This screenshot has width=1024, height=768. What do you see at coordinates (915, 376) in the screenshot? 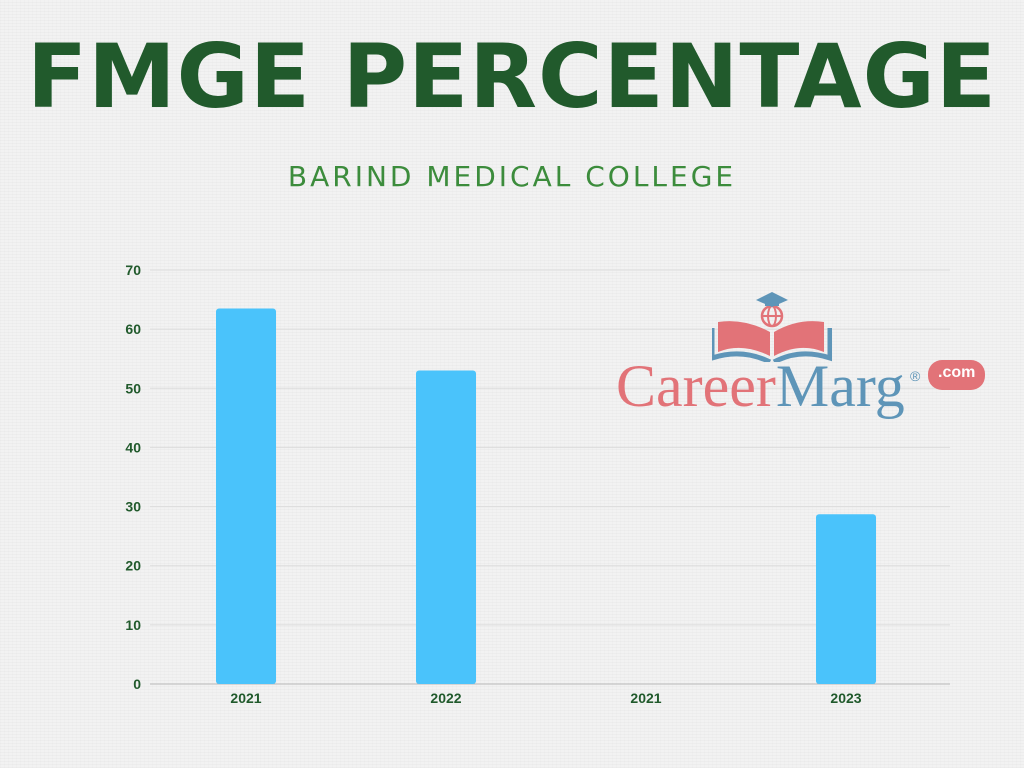
I see `registered-mark: ®` at bounding box center [915, 376].